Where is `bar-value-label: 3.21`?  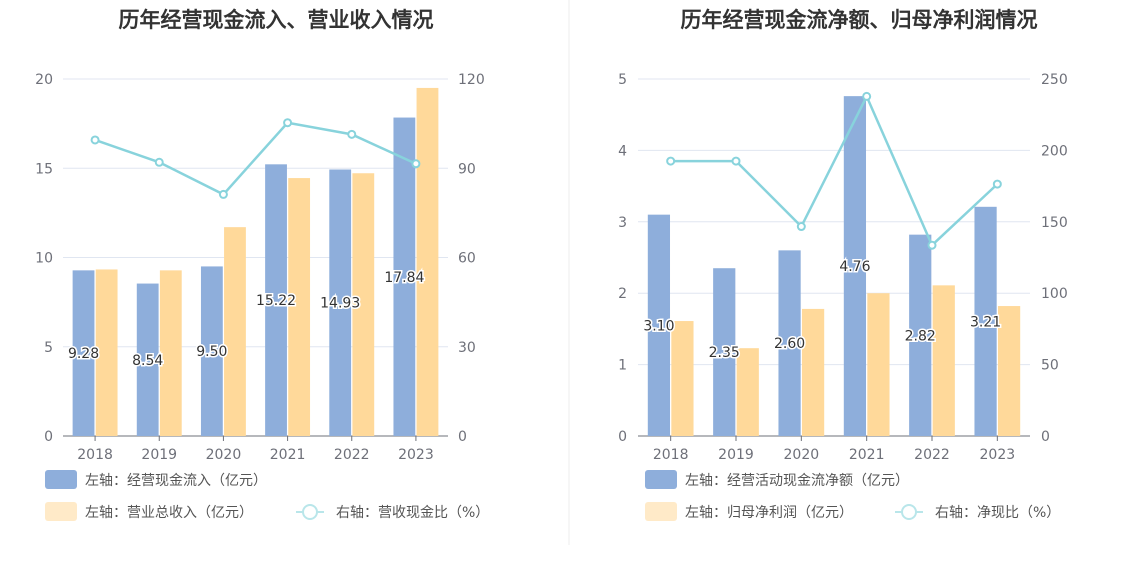 bar-value-label: 3.21 is located at coordinates (985, 322).